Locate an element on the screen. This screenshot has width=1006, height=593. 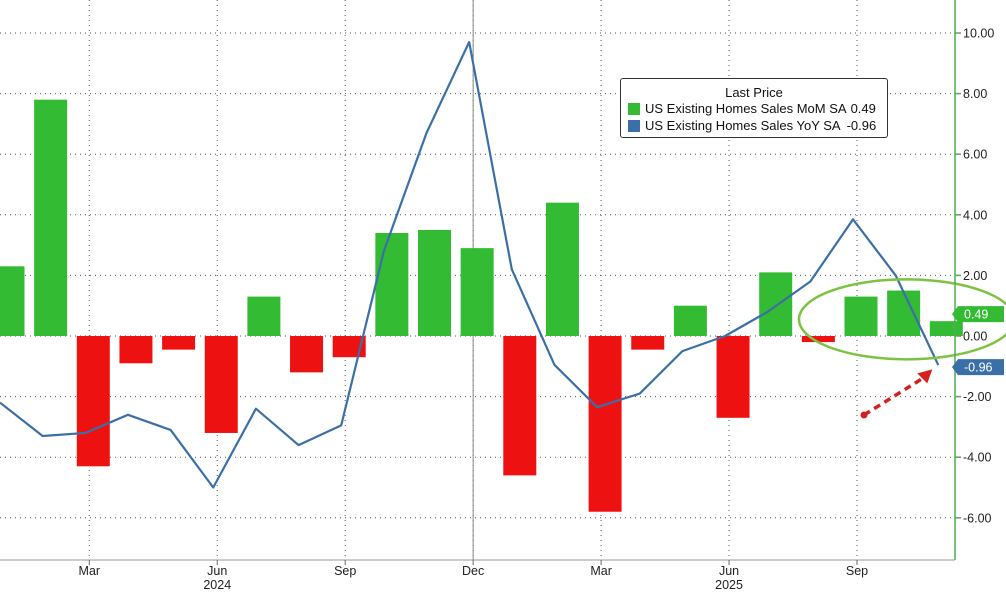
last-value-label: 0.49 is located at coordinates (976, 315).